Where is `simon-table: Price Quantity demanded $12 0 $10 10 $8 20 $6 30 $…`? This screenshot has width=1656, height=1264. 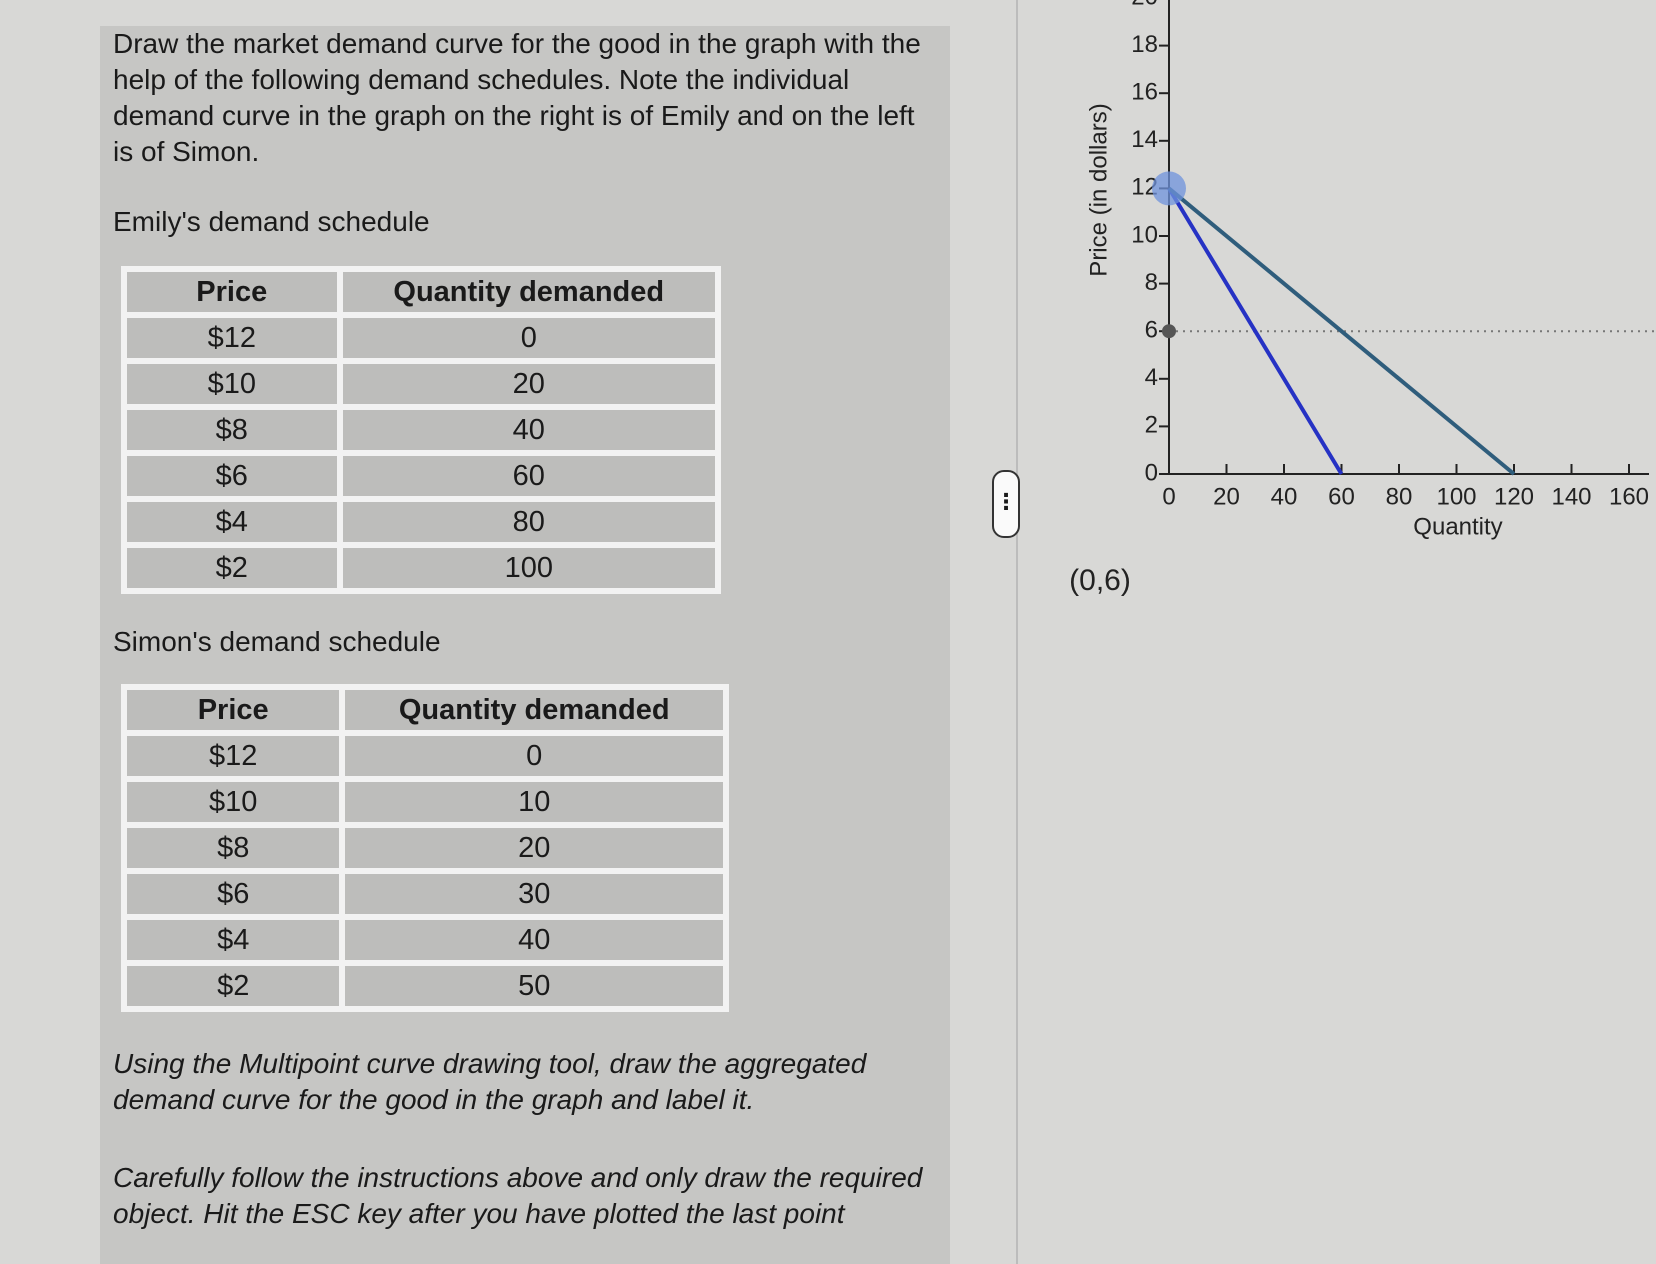 simon-table: Price Quantity demanded $12 0 $10 10 $8 20 $6 30 $… is located at coordinates (425, 848).